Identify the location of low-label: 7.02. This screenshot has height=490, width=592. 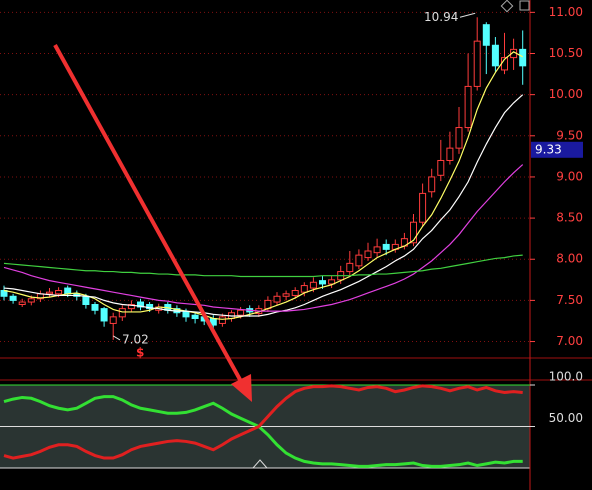
(135, 339).